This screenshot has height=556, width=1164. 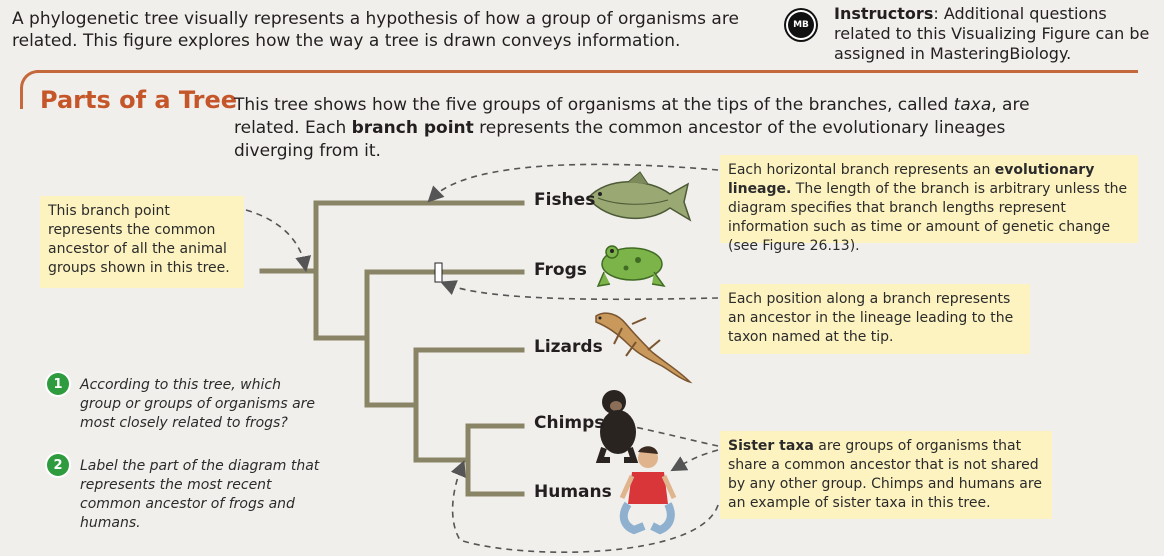 I want to click on taxon-label-humans: Humans, so click(x=573, y=492).